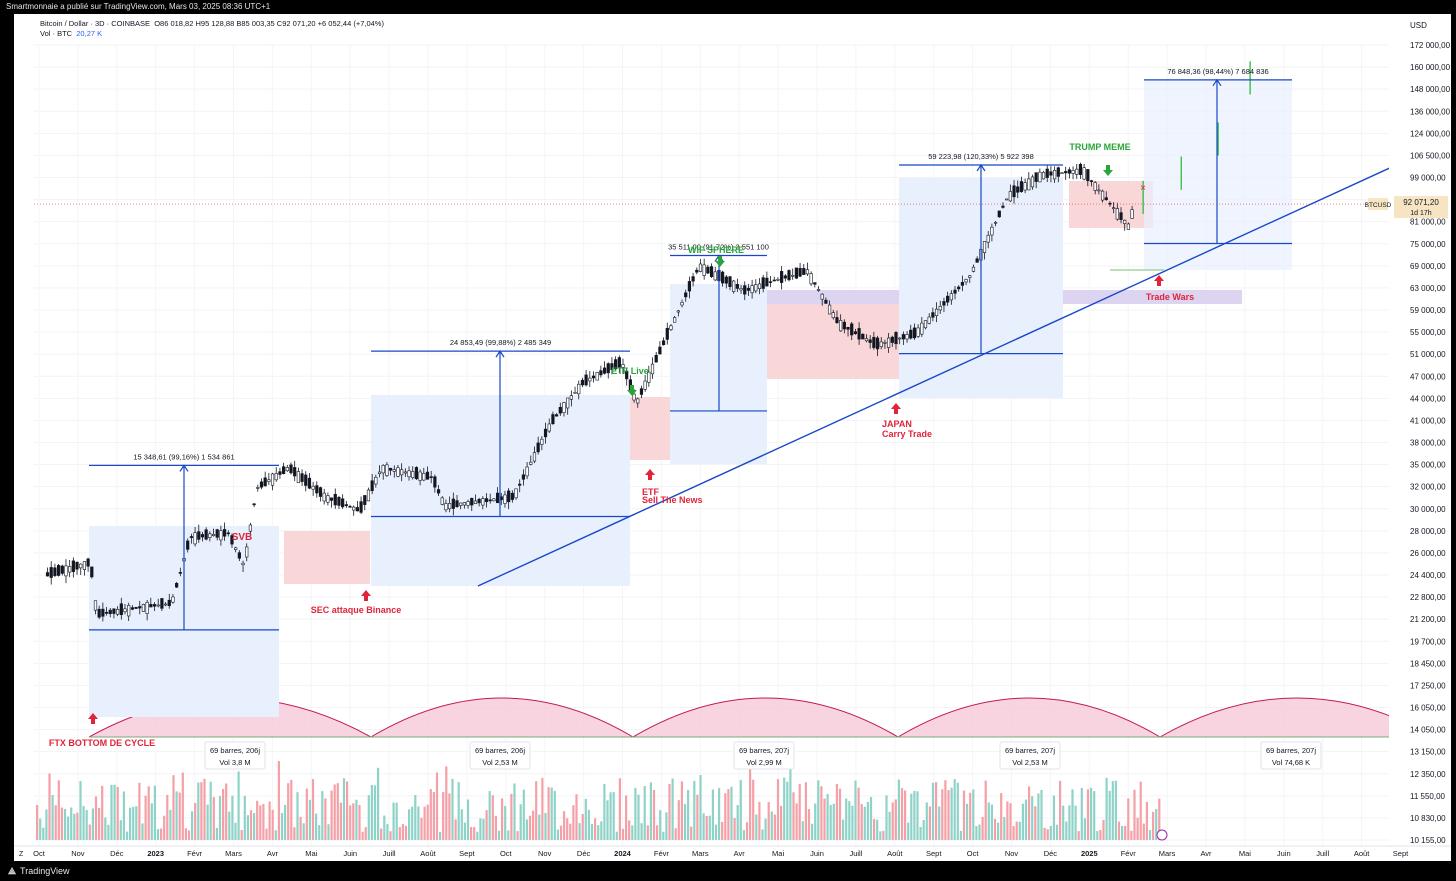 This screenshot has width=1456, height=881. Describe the element at coordinates (1428, 222) in the screenshot. I see `price-tick-label: 81 000,00` at that location.